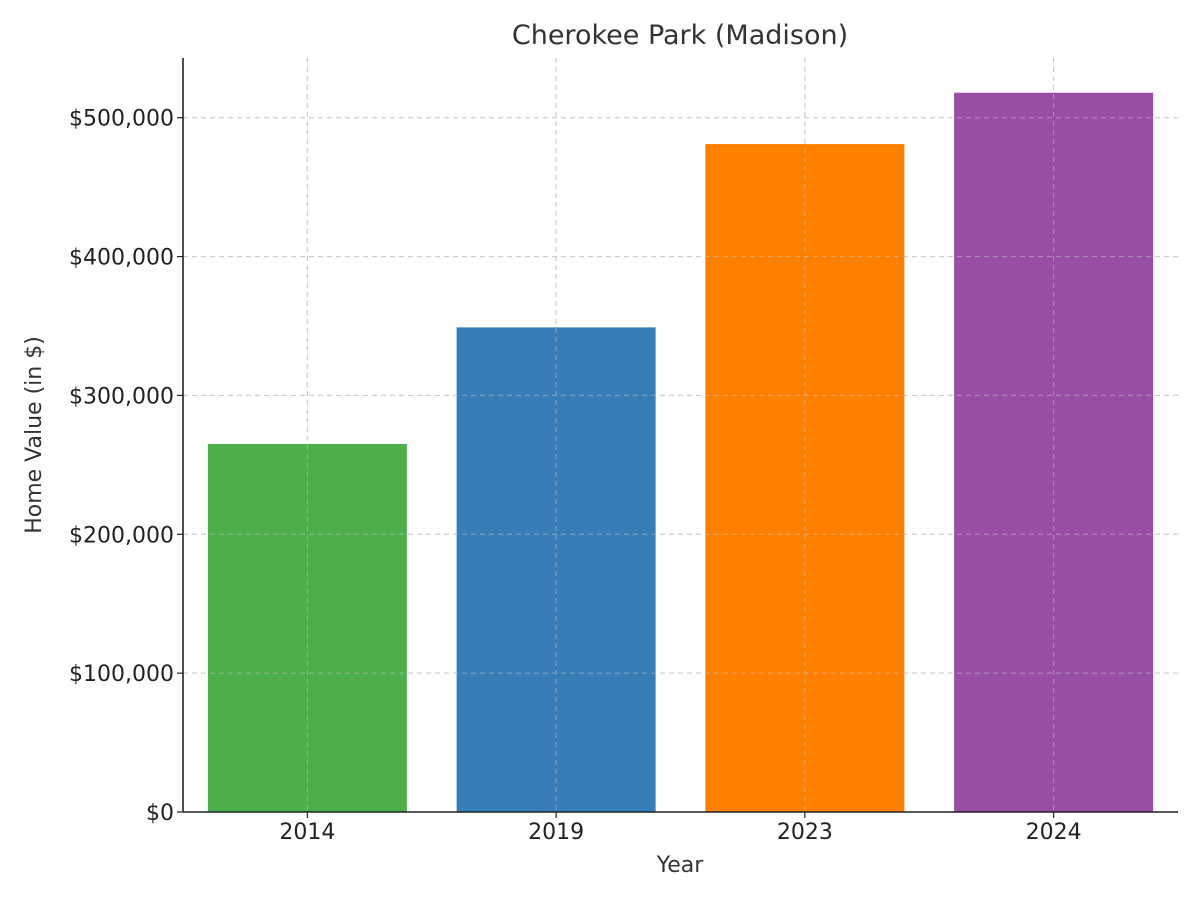  Describe the element at coordinates (1054, 832) in the screenshot. I see `x-tick-label: 2024` at that location.